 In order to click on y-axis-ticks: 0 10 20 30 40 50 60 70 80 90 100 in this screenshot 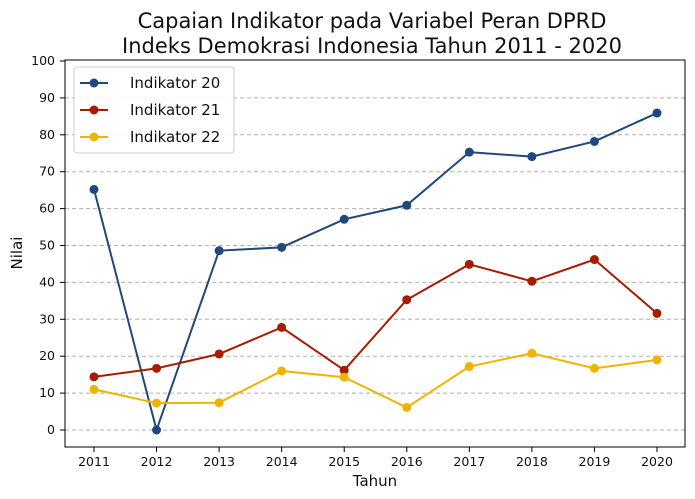, I will do `click(48, 245)`.